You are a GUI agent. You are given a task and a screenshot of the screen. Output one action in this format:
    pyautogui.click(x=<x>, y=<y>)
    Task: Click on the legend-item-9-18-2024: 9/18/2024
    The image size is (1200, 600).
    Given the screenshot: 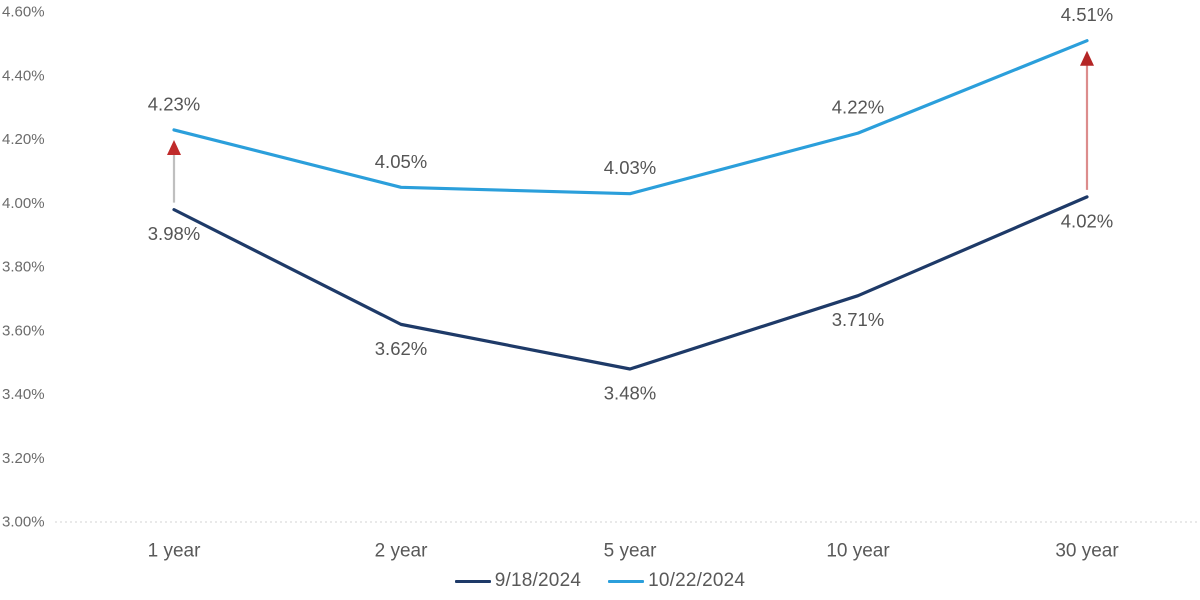 What is the action you would take?
    pyautogui.click(x=518, y=581)
    